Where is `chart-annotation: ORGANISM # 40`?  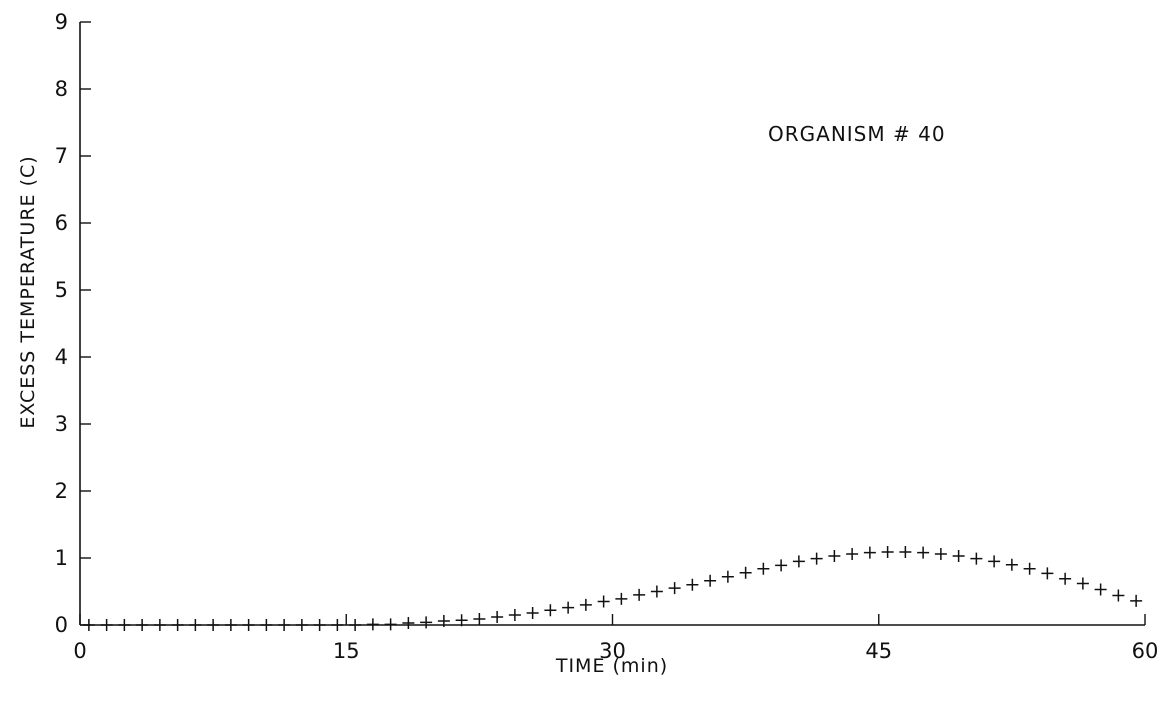 chart-annotation: ORGANISM # 40 is located at coordinates (857, 134).